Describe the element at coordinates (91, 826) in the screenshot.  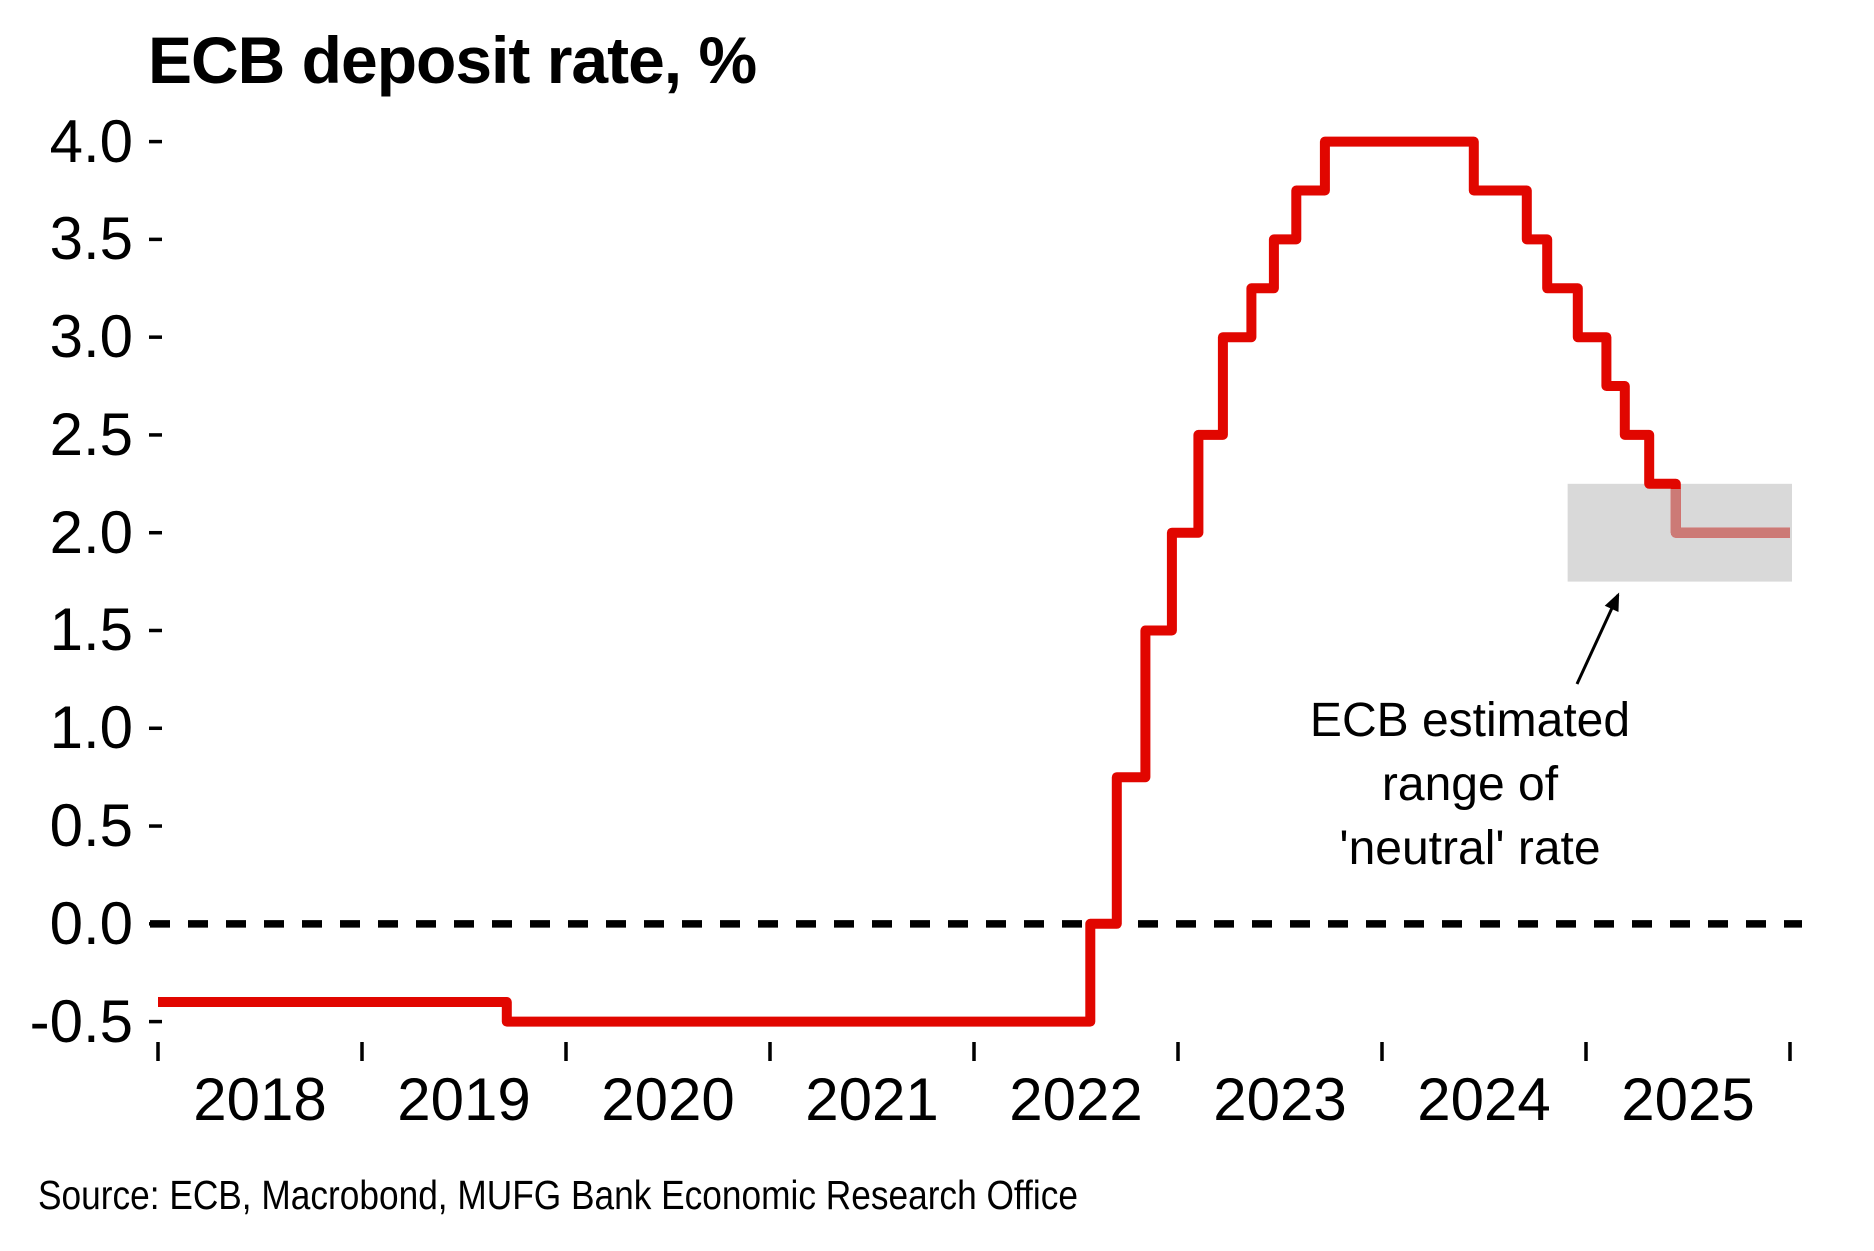
I see `y-axis-label: 0.5` at that location.